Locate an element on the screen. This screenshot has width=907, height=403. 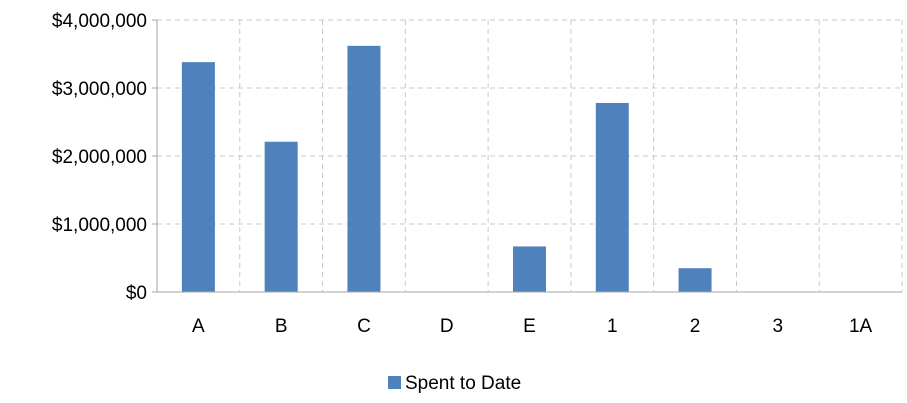
bar-b is located at coordinates (281, 216).